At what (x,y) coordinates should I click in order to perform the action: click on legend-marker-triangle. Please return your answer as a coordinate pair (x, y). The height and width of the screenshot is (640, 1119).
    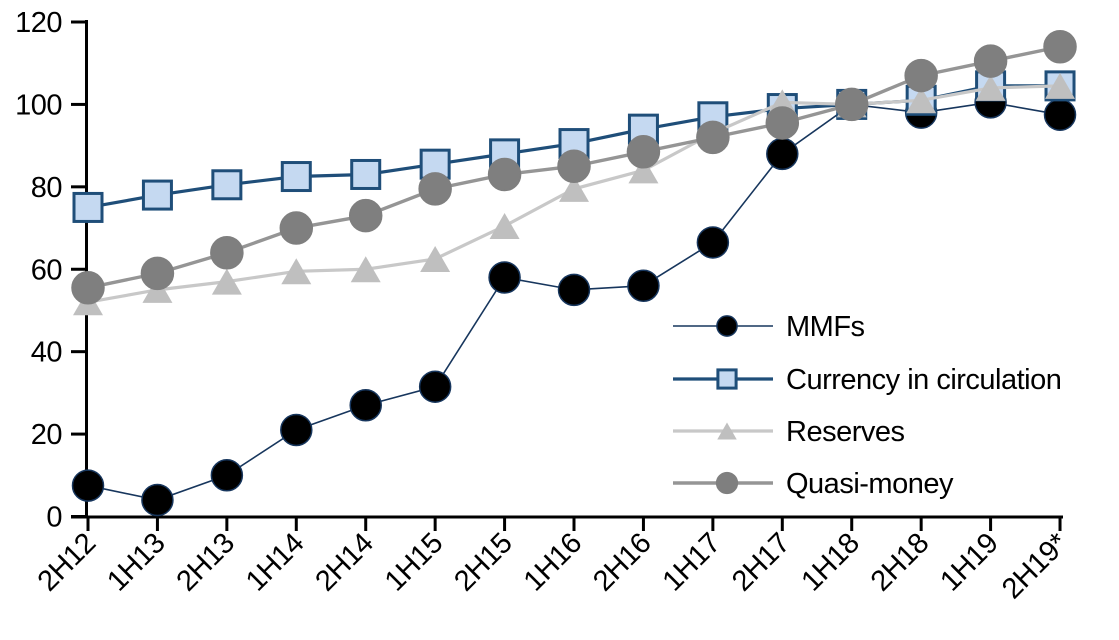
    Looking at the image, I should click on (727, 431).